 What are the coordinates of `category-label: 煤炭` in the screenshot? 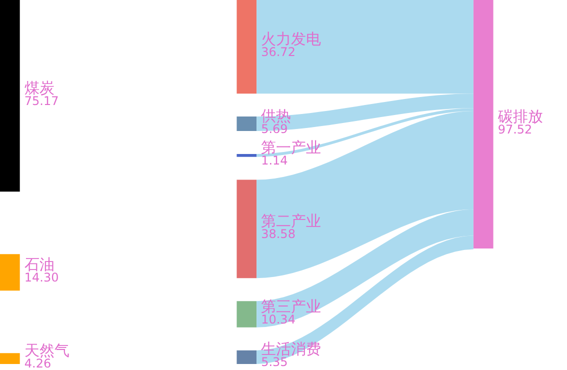 It's located at (39, 87).